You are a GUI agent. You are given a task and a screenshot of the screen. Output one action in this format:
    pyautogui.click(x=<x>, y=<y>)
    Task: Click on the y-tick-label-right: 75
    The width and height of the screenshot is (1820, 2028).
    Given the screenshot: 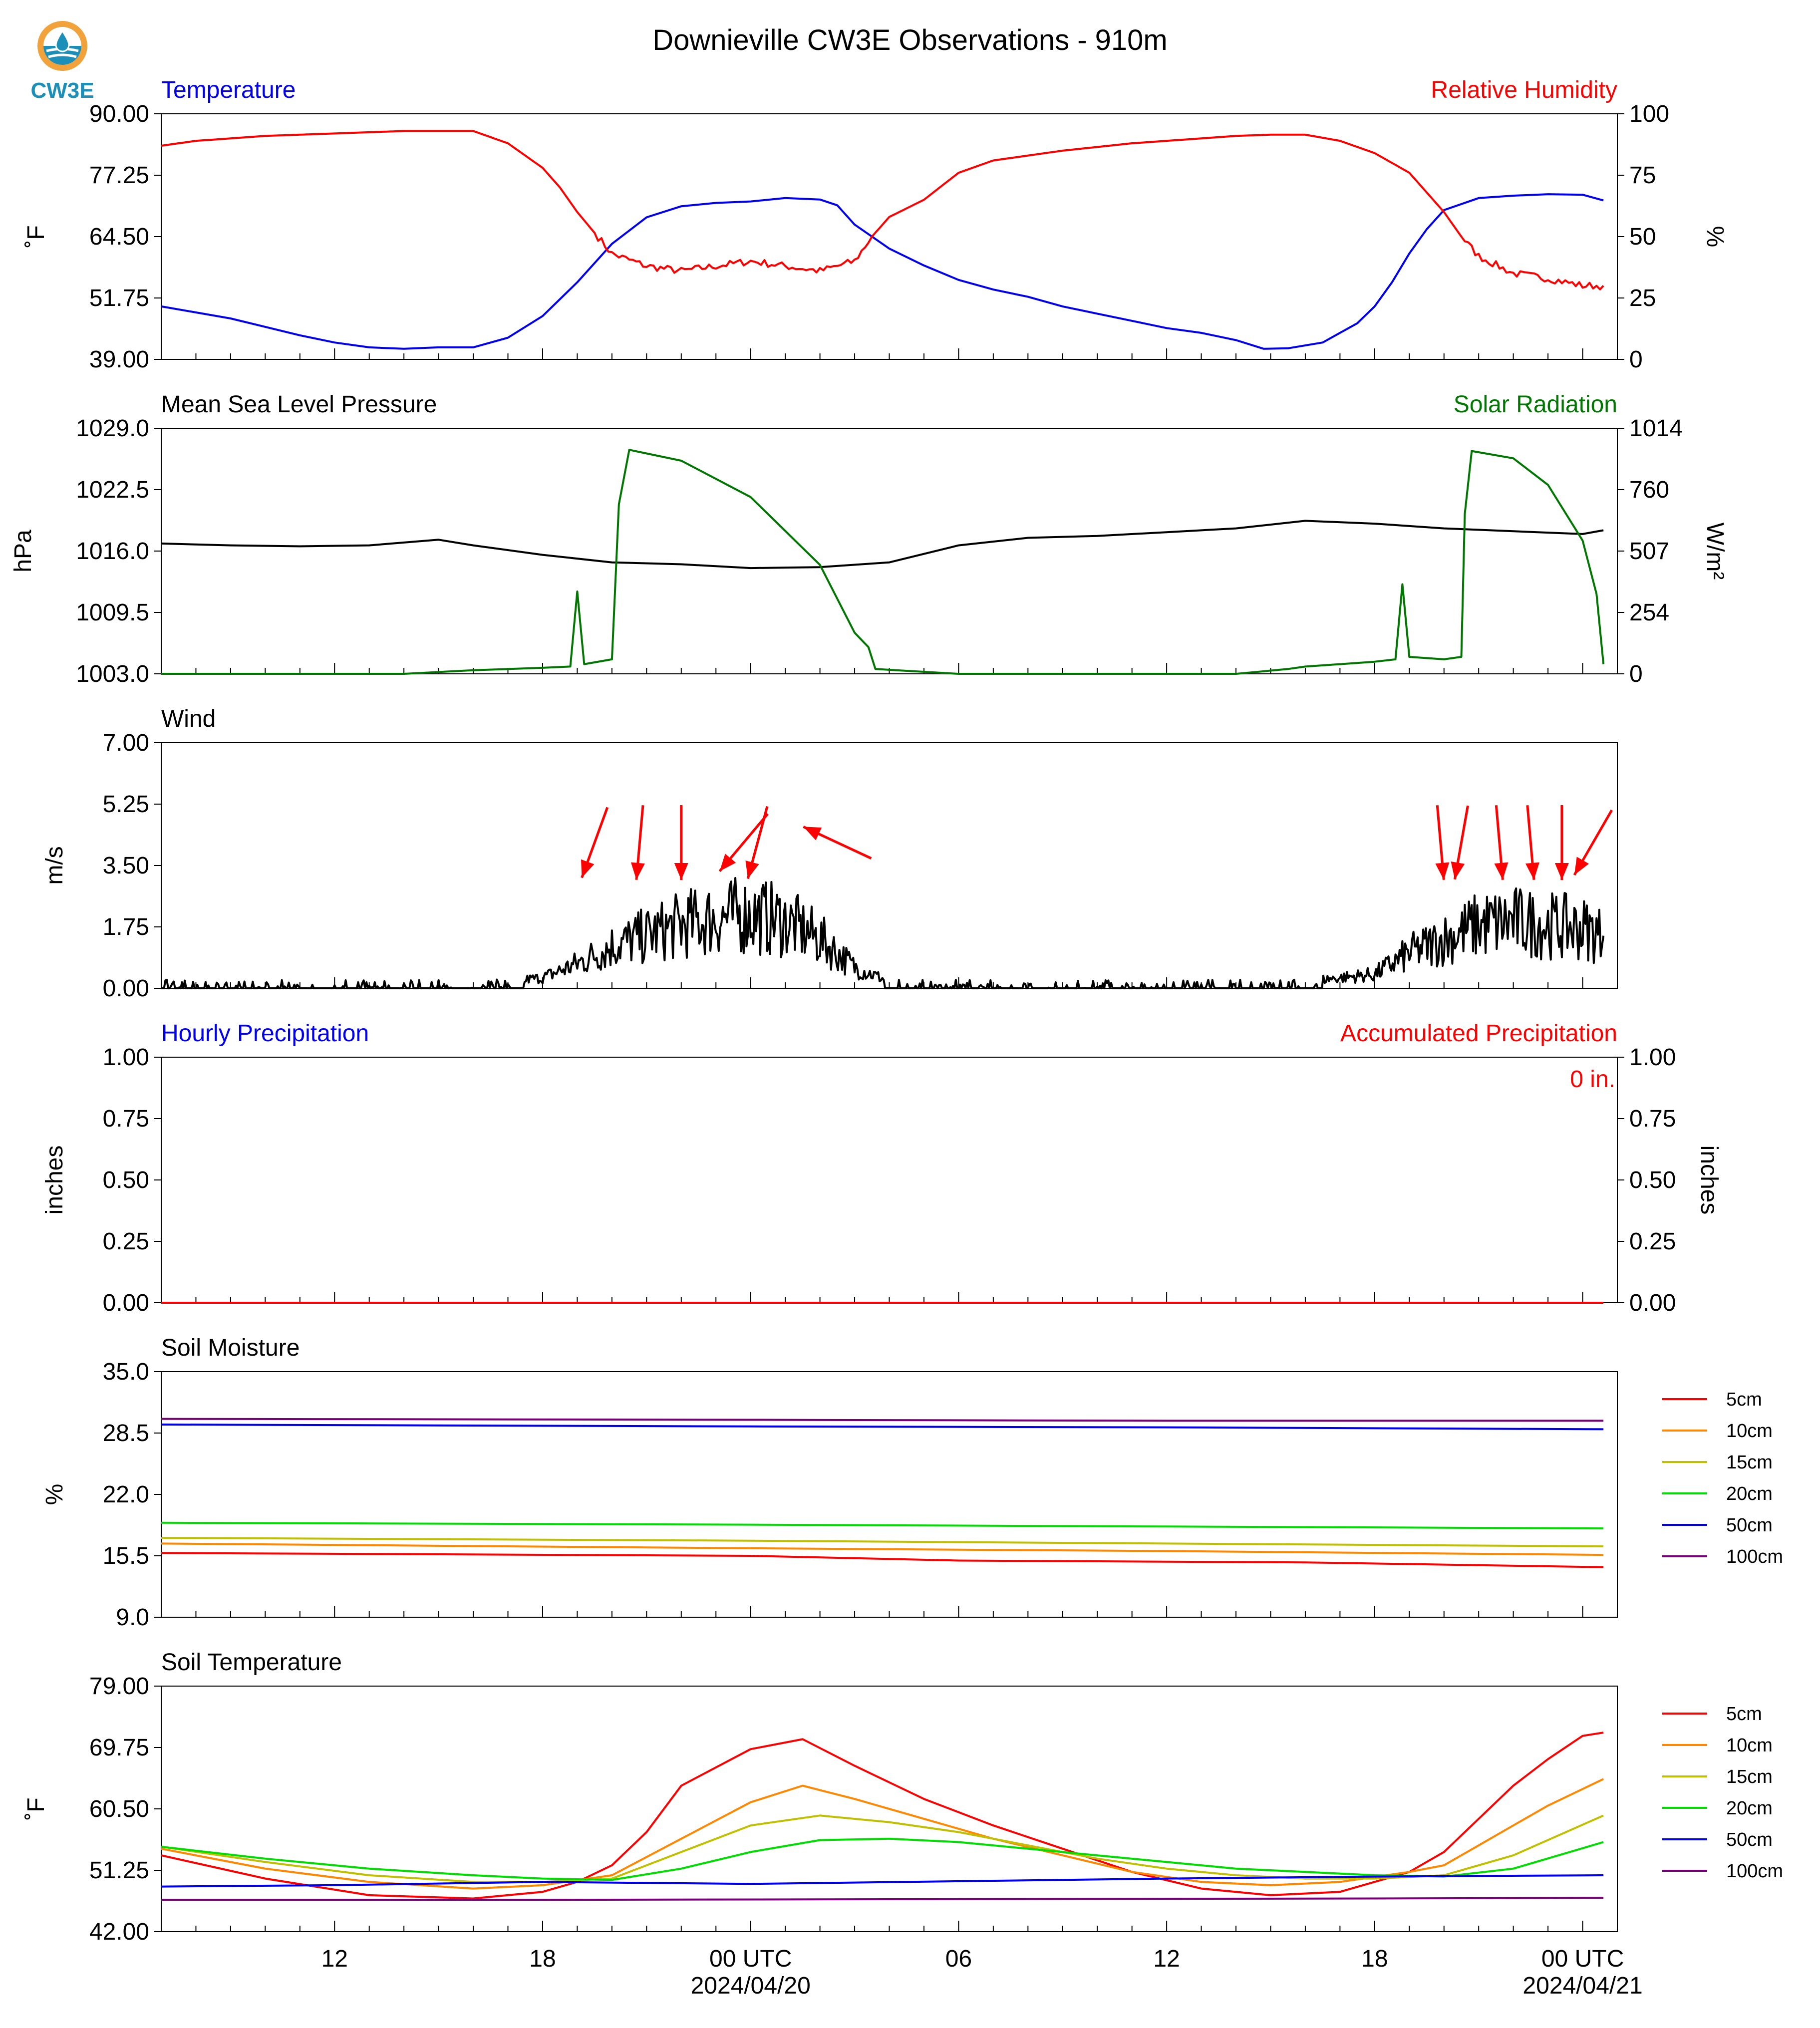 What is the action you would take?
    pyautogui.click(x=1642, y=175)
    